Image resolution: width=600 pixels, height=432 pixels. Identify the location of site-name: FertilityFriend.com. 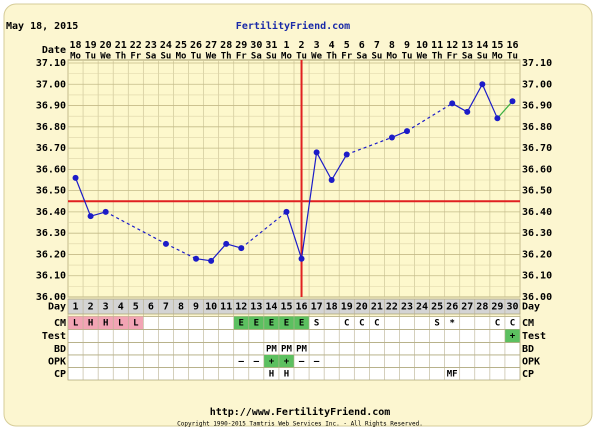
(293, 26).